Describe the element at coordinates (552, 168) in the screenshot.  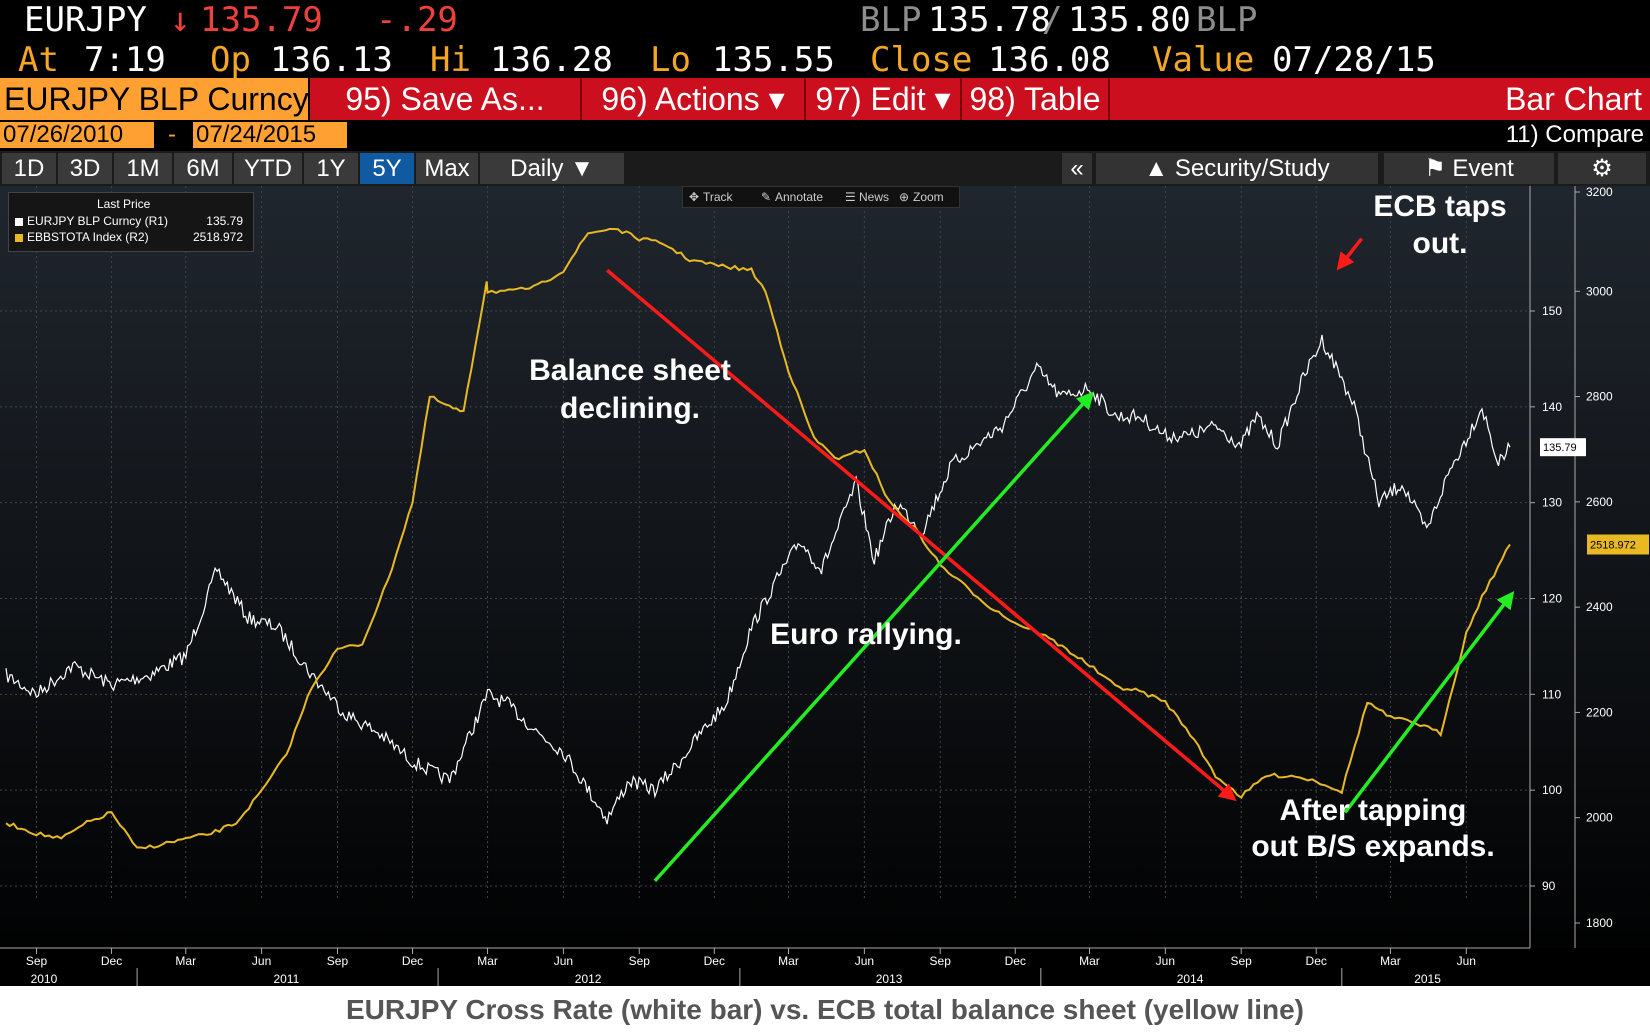
I see `frequency-dropdown: Daily ▼` at that location.